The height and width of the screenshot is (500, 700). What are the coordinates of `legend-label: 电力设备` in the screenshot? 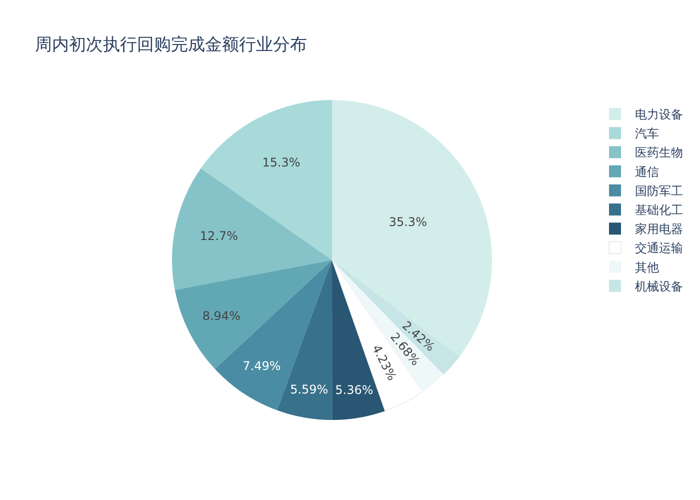 It's located at (659, 115).